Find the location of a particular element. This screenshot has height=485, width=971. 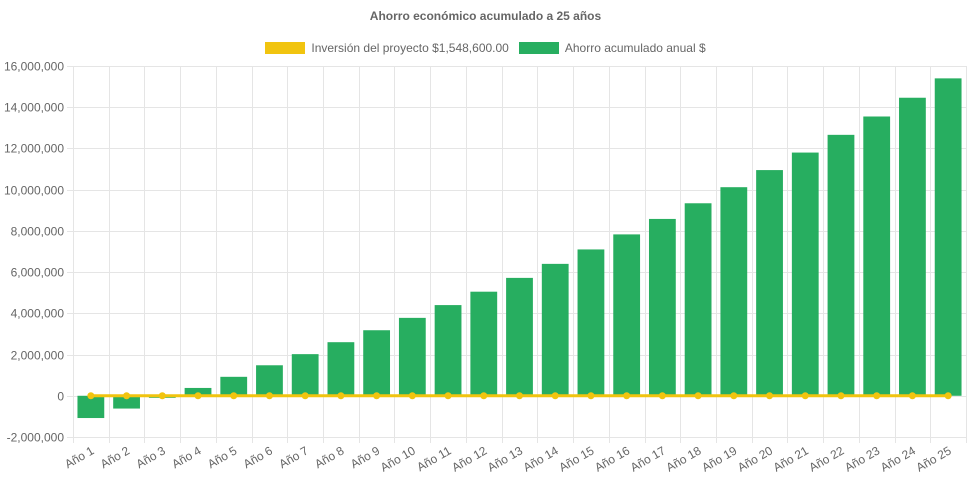

x-tick-label: Año 12 is located at coordinates (469, 458).